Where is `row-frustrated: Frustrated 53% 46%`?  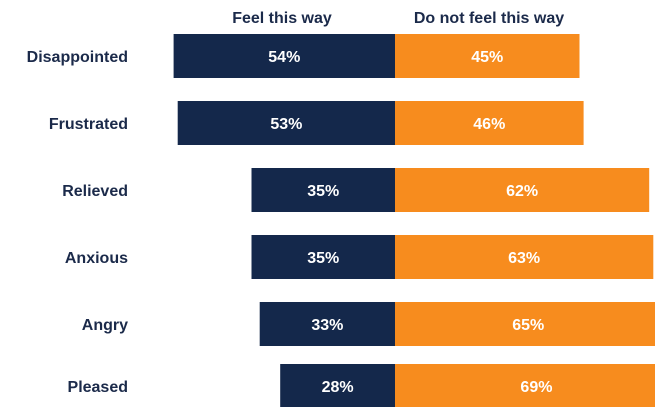
row-frustrated: Frustrated 53% 46% is located at coordinates (316, 123).